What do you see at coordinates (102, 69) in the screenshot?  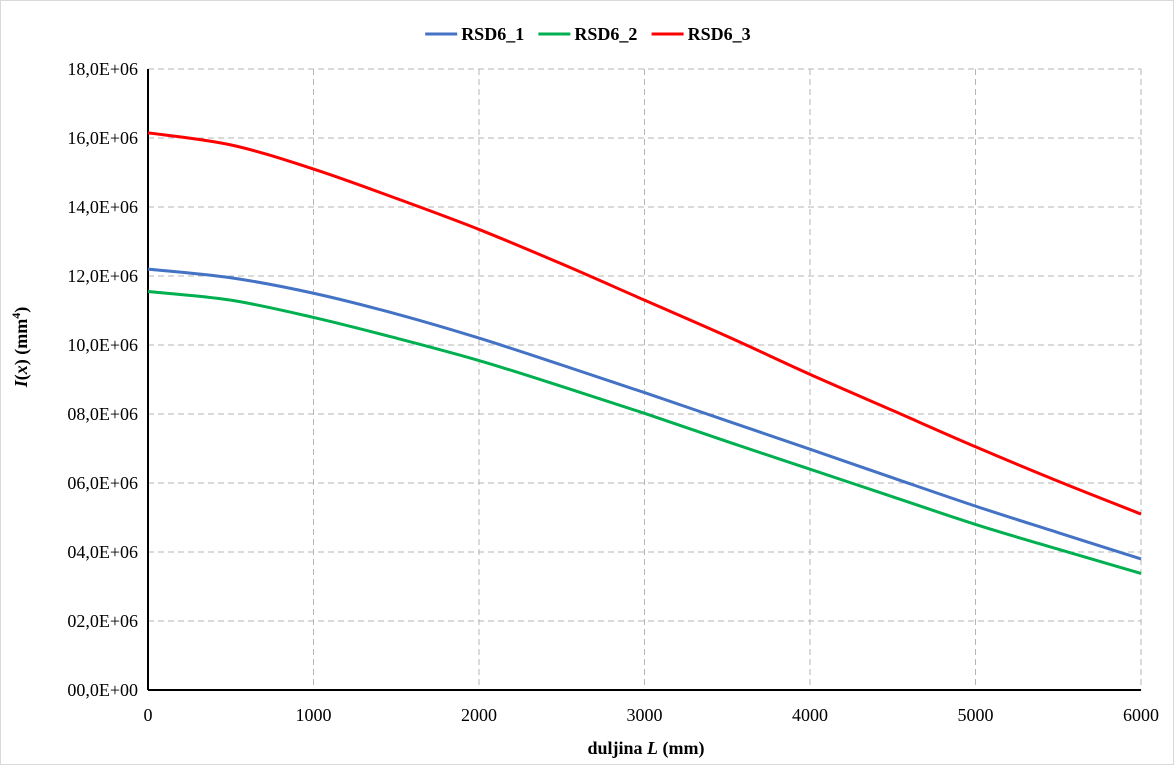 I see `y-tick-label: 18,0E+06` at bounding box center [102, 69].